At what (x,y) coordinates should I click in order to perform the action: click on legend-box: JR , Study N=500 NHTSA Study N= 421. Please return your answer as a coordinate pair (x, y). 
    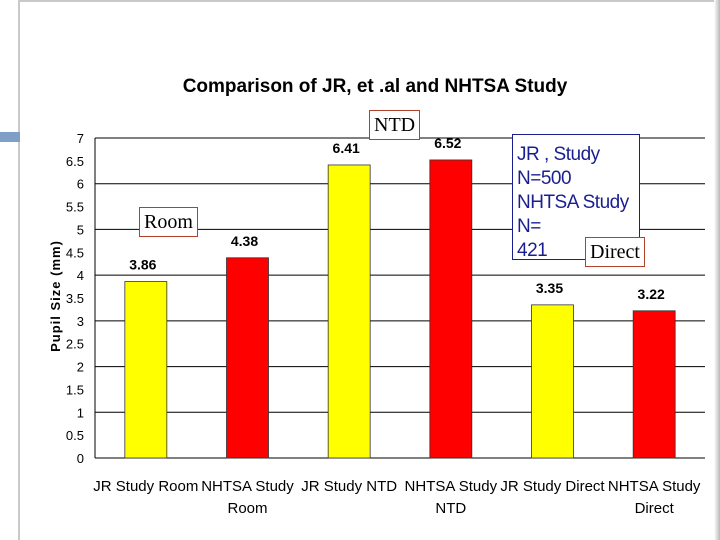
    Looking at the image, I should click on (576, 197).